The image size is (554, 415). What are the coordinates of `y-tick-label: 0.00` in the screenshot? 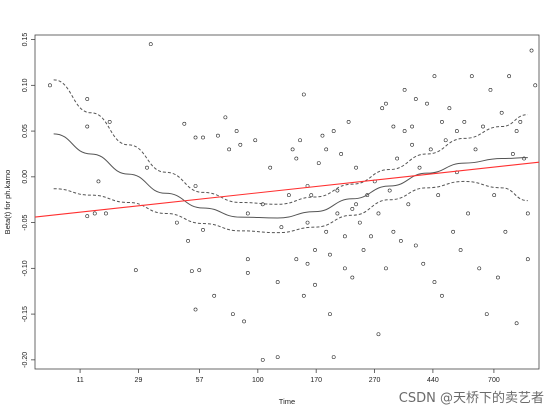 It's located at (25, 177).